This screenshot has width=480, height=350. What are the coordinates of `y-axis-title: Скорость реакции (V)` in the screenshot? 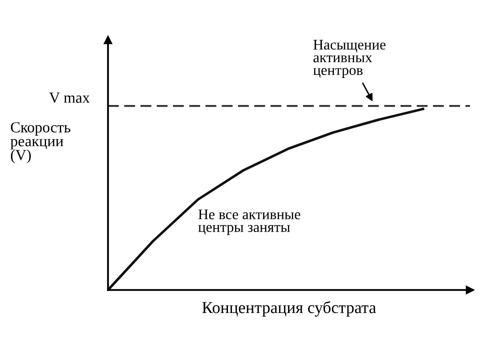 It's located at (40, 143).